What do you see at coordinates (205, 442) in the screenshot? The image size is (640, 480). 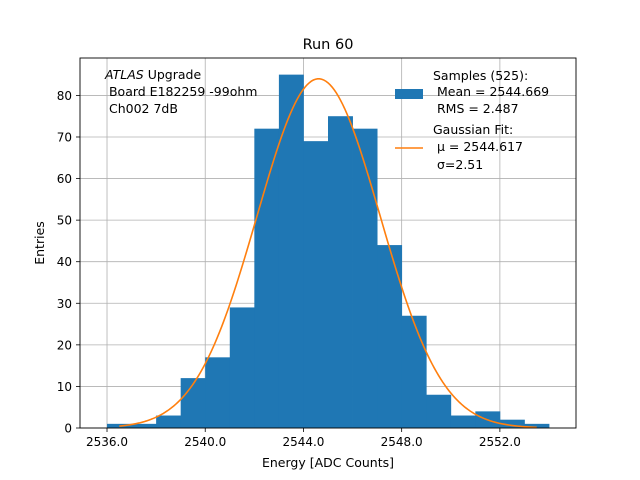 I see `x-tick-label-1: 2540.0` at bounding box center [205, 442].